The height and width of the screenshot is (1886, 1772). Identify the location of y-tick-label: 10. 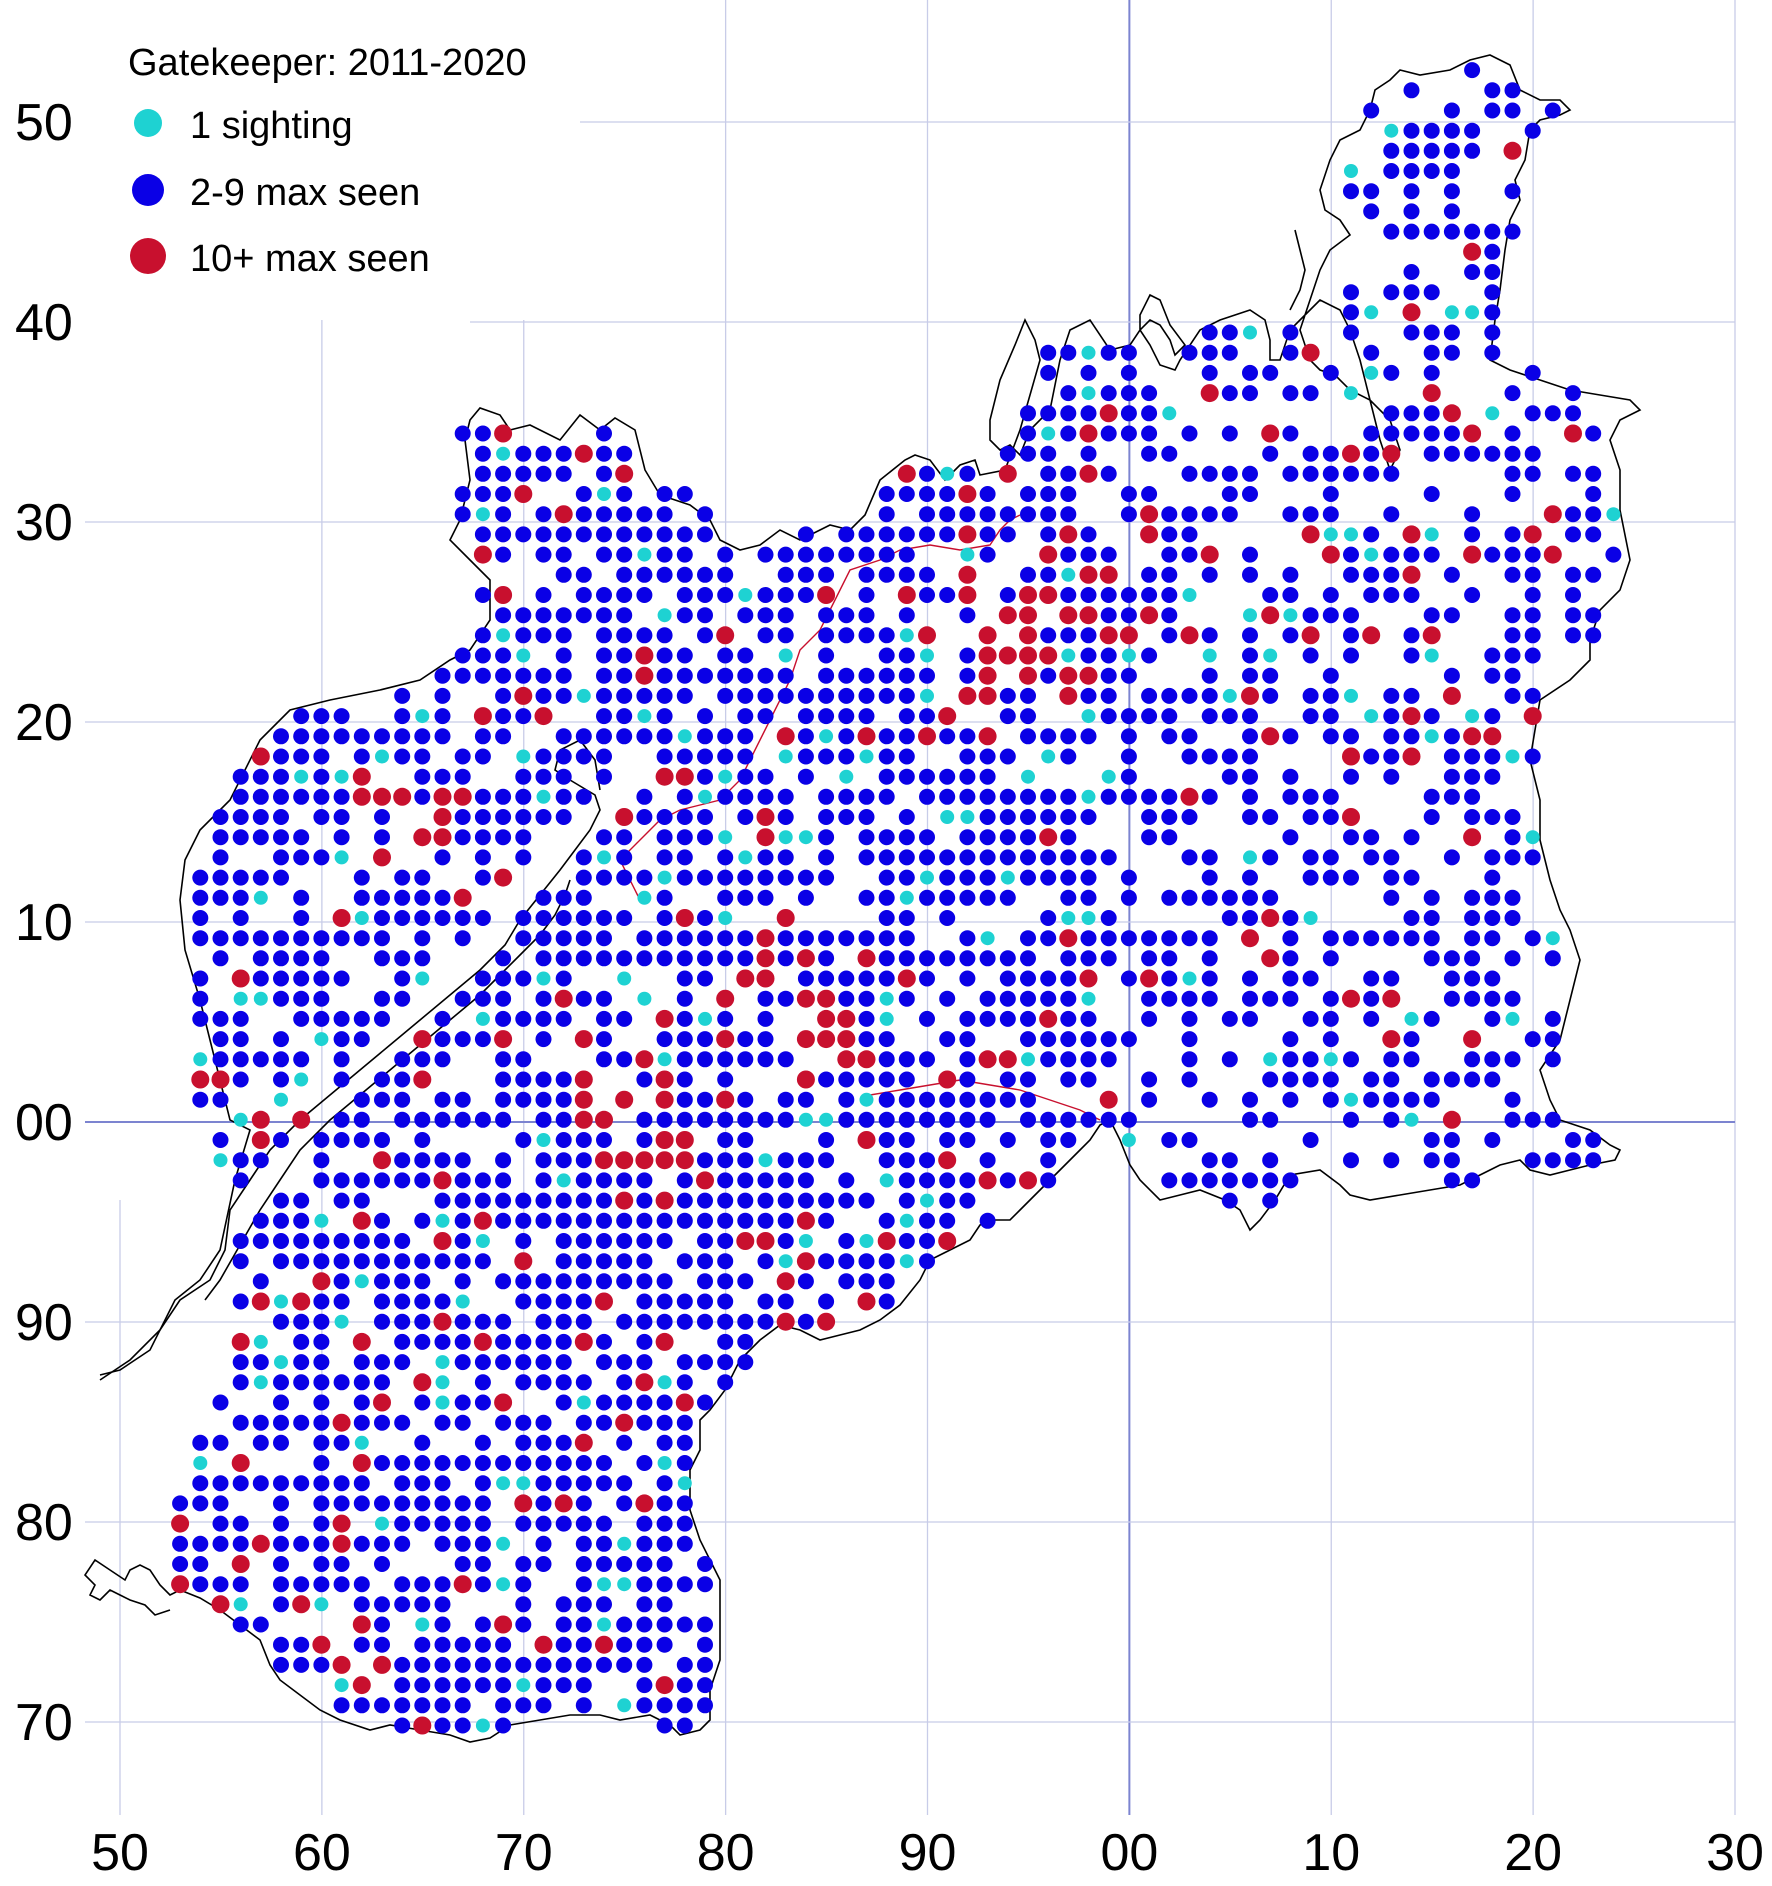
(44, 923).